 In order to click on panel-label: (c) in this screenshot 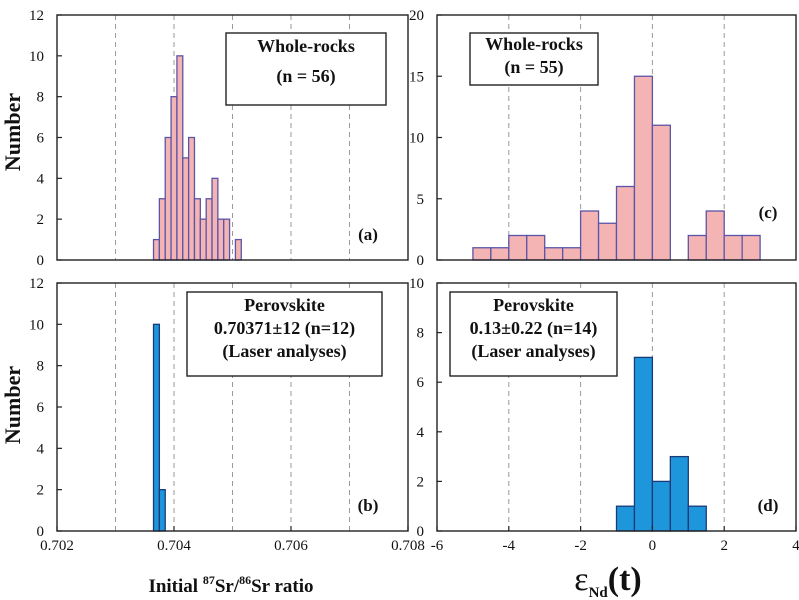, I will do `click(768, 212)`.